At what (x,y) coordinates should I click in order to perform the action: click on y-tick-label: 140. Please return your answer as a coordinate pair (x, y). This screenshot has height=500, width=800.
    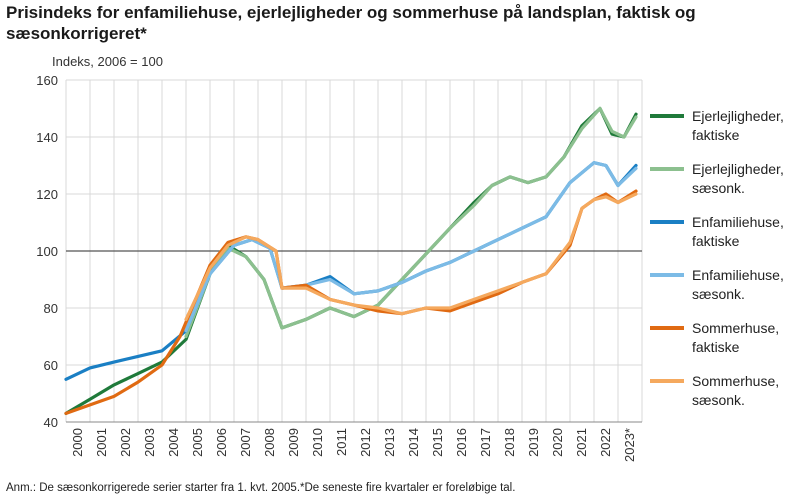
    Looking at the image, I should click on (47, 137).